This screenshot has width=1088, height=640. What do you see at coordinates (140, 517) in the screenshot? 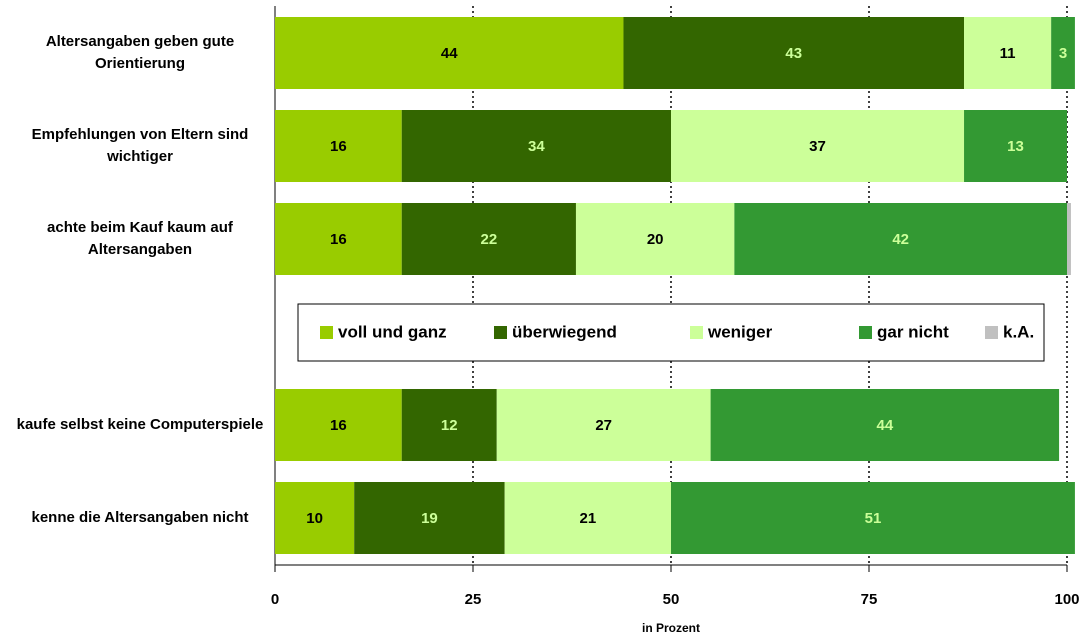
I see `category-label: kenne die Altersangaben nicht` at bounding box center [140, 517].